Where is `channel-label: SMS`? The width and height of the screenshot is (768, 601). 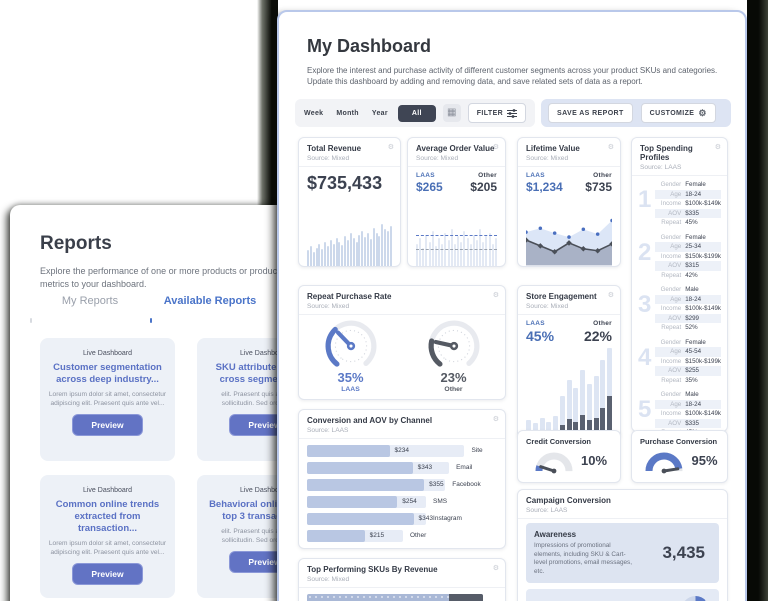
channel-label: SMS is located at coordinates (440, 501).